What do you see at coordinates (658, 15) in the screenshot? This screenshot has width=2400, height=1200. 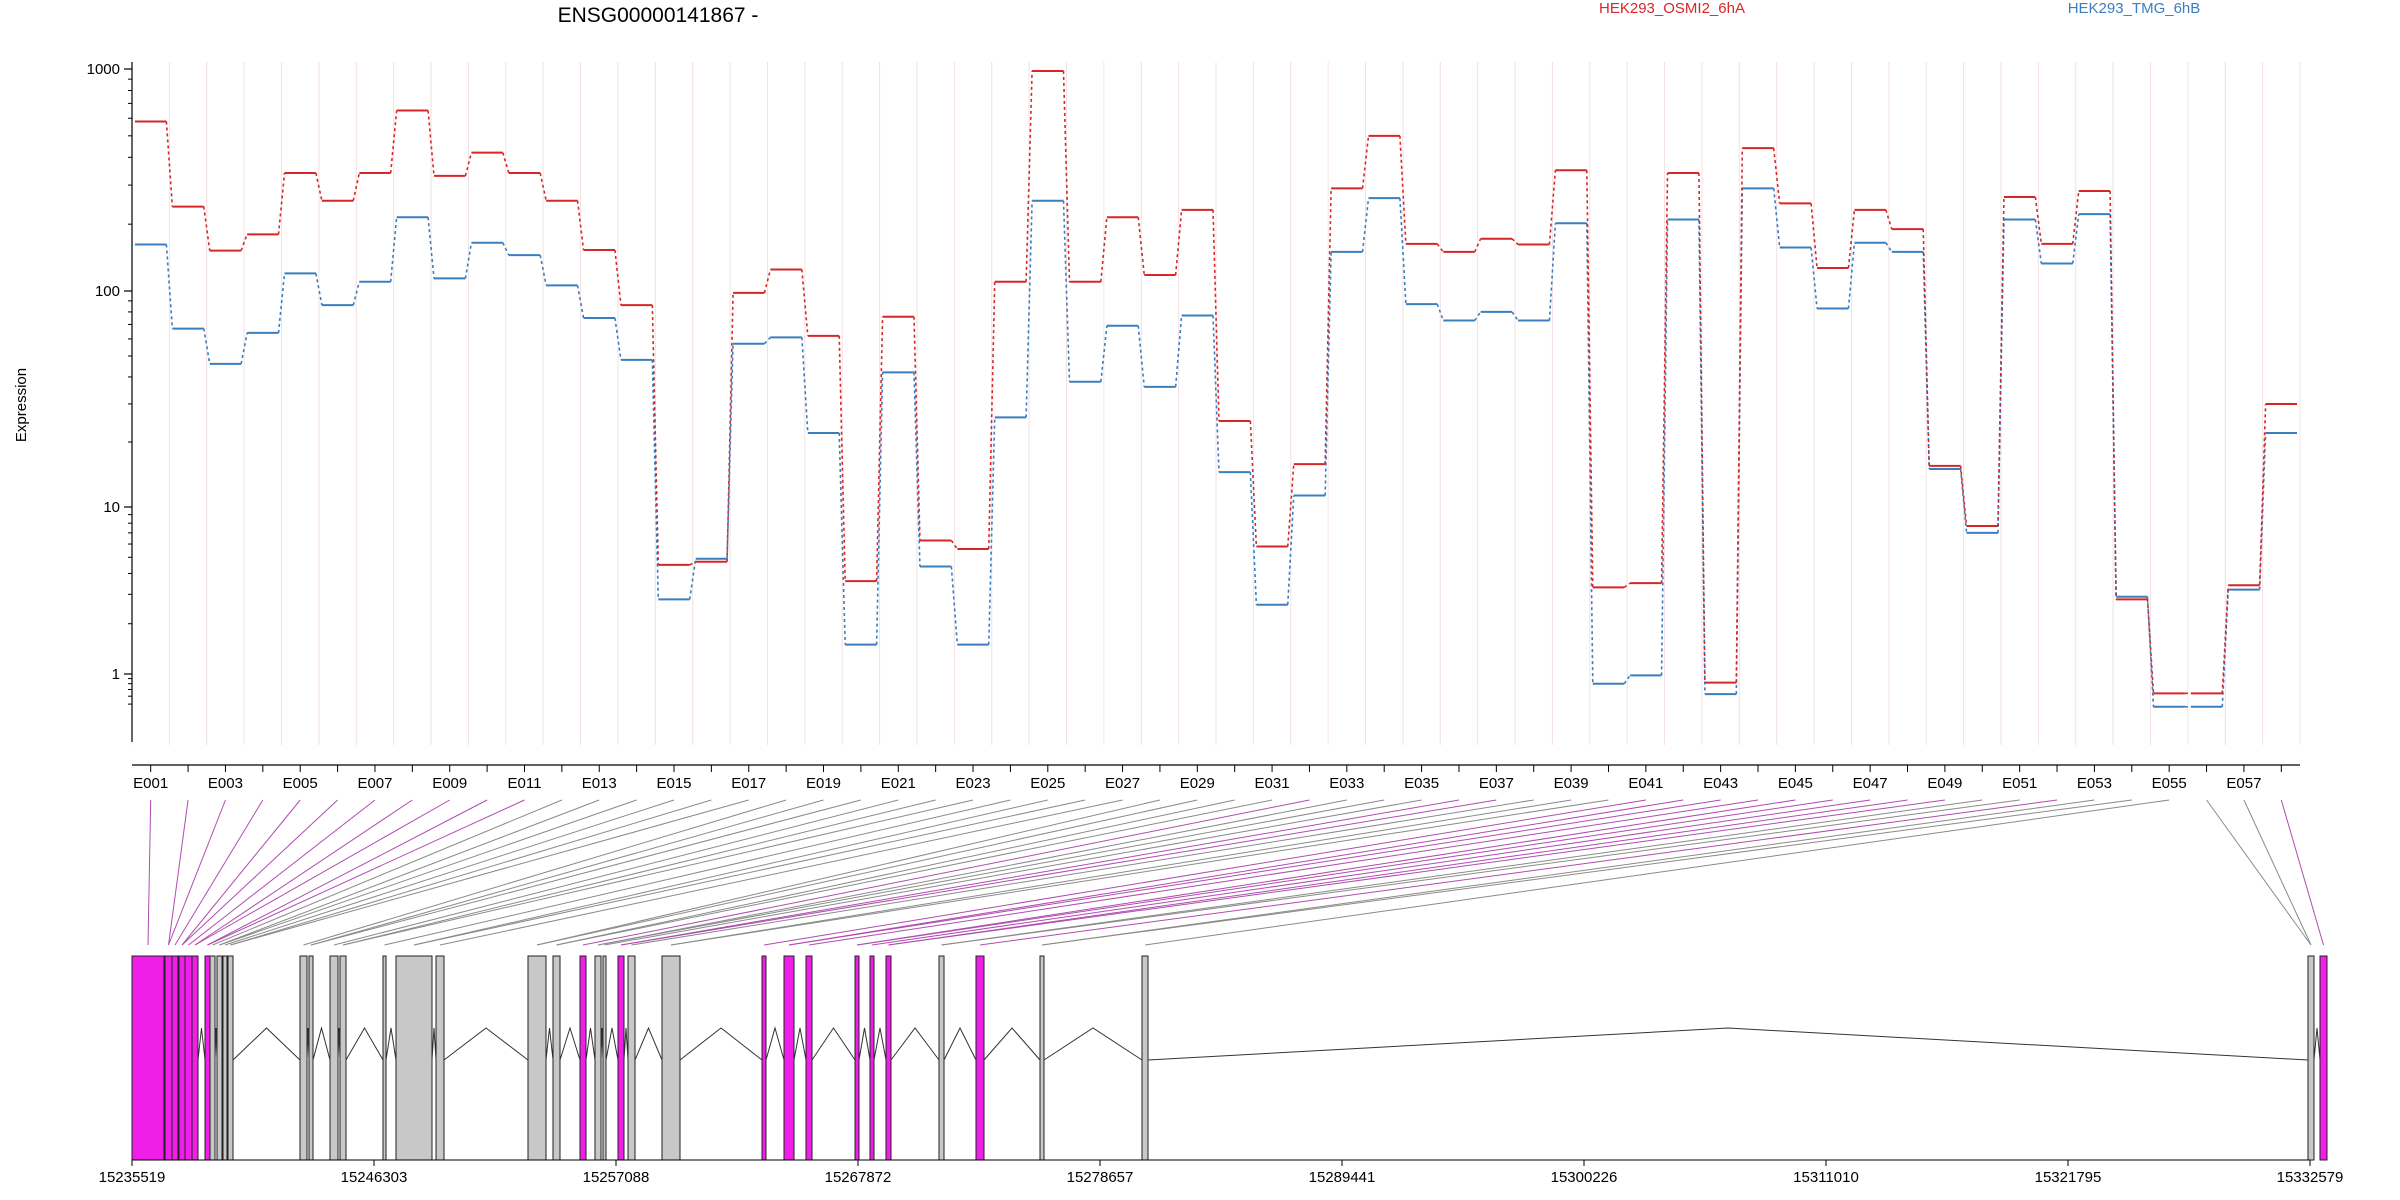 I see `chart-title: ENSG00000141867 -` at bounding box center [658, 15].